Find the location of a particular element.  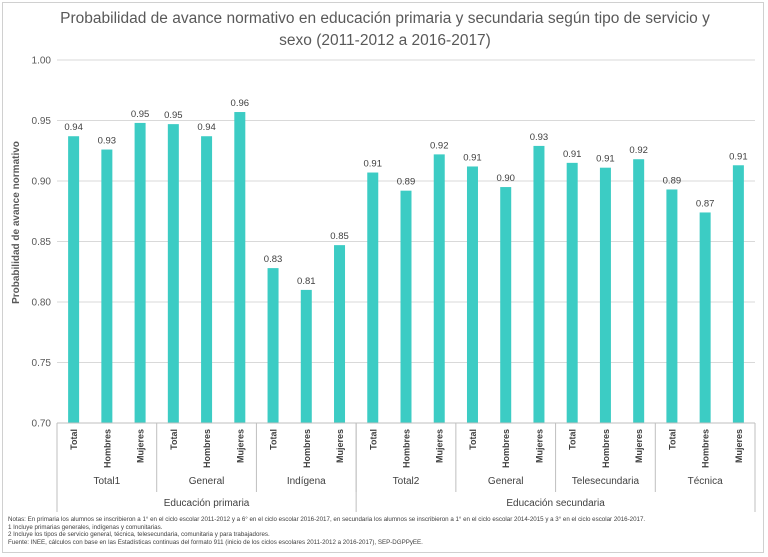

chart-title-line-2: sexo (2011-2012 a 2016-2017) is located at coordinates (385, 40).